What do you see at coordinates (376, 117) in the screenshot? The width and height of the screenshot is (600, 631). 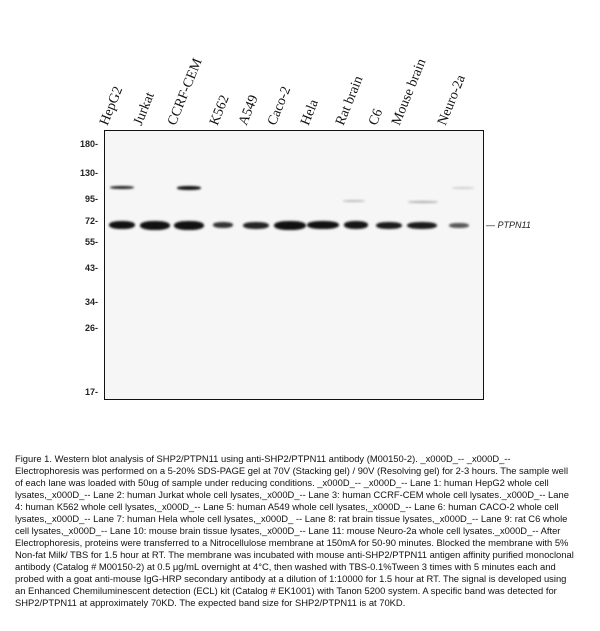 I see `lane-label: C6` at bounding box center [376, 117].